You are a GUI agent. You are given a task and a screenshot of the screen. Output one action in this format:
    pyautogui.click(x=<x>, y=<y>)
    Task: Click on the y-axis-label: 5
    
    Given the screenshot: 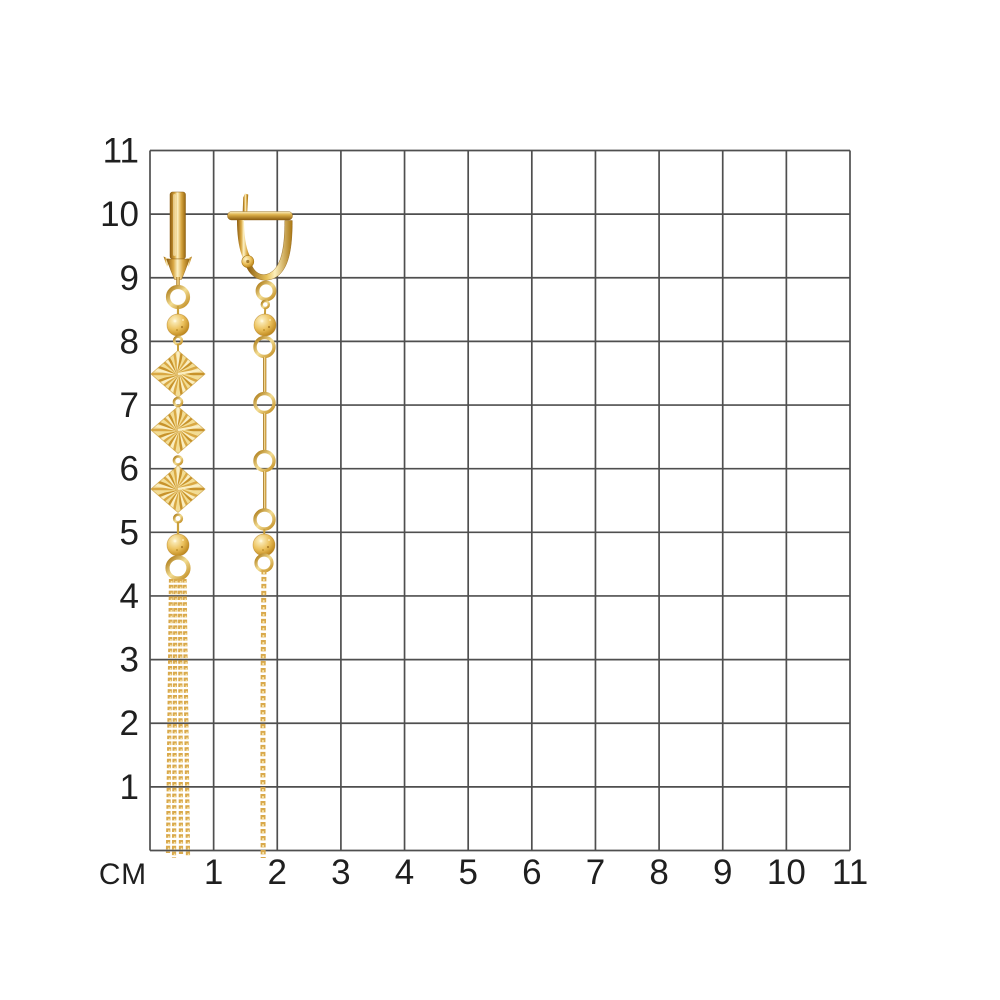 What is the action you would take?
    pyautogui.click(x=129, y=532)
    